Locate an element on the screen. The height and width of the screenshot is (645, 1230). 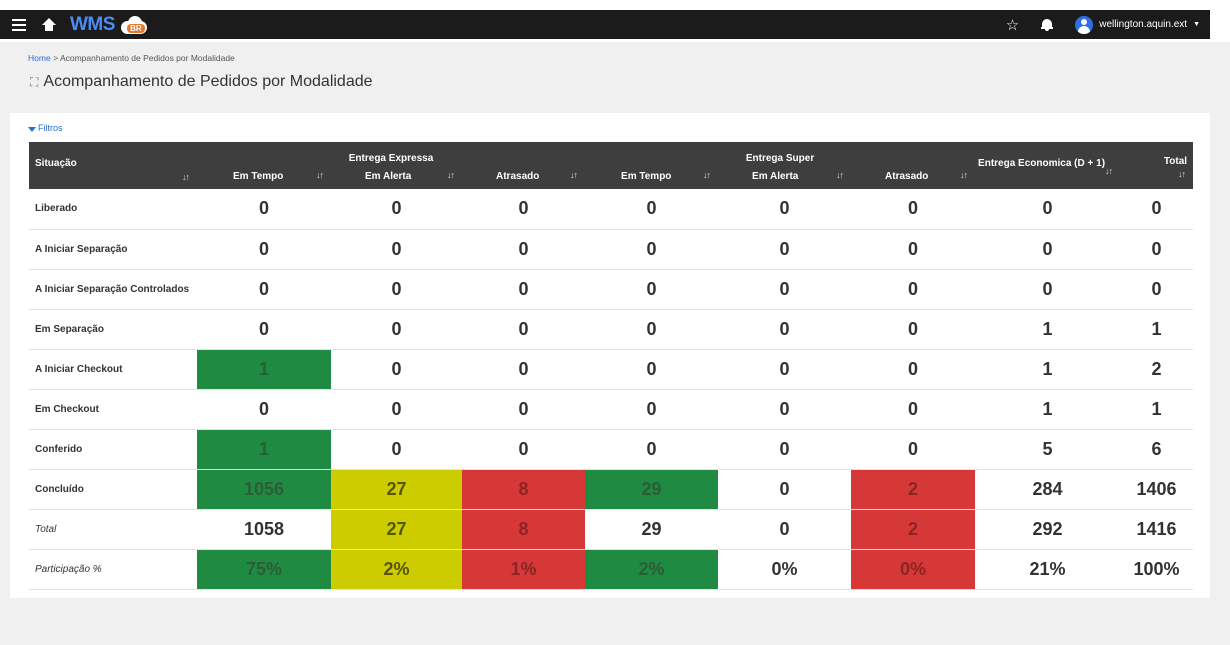
app-logo: WMS BR is located at coordinates (109, 25).